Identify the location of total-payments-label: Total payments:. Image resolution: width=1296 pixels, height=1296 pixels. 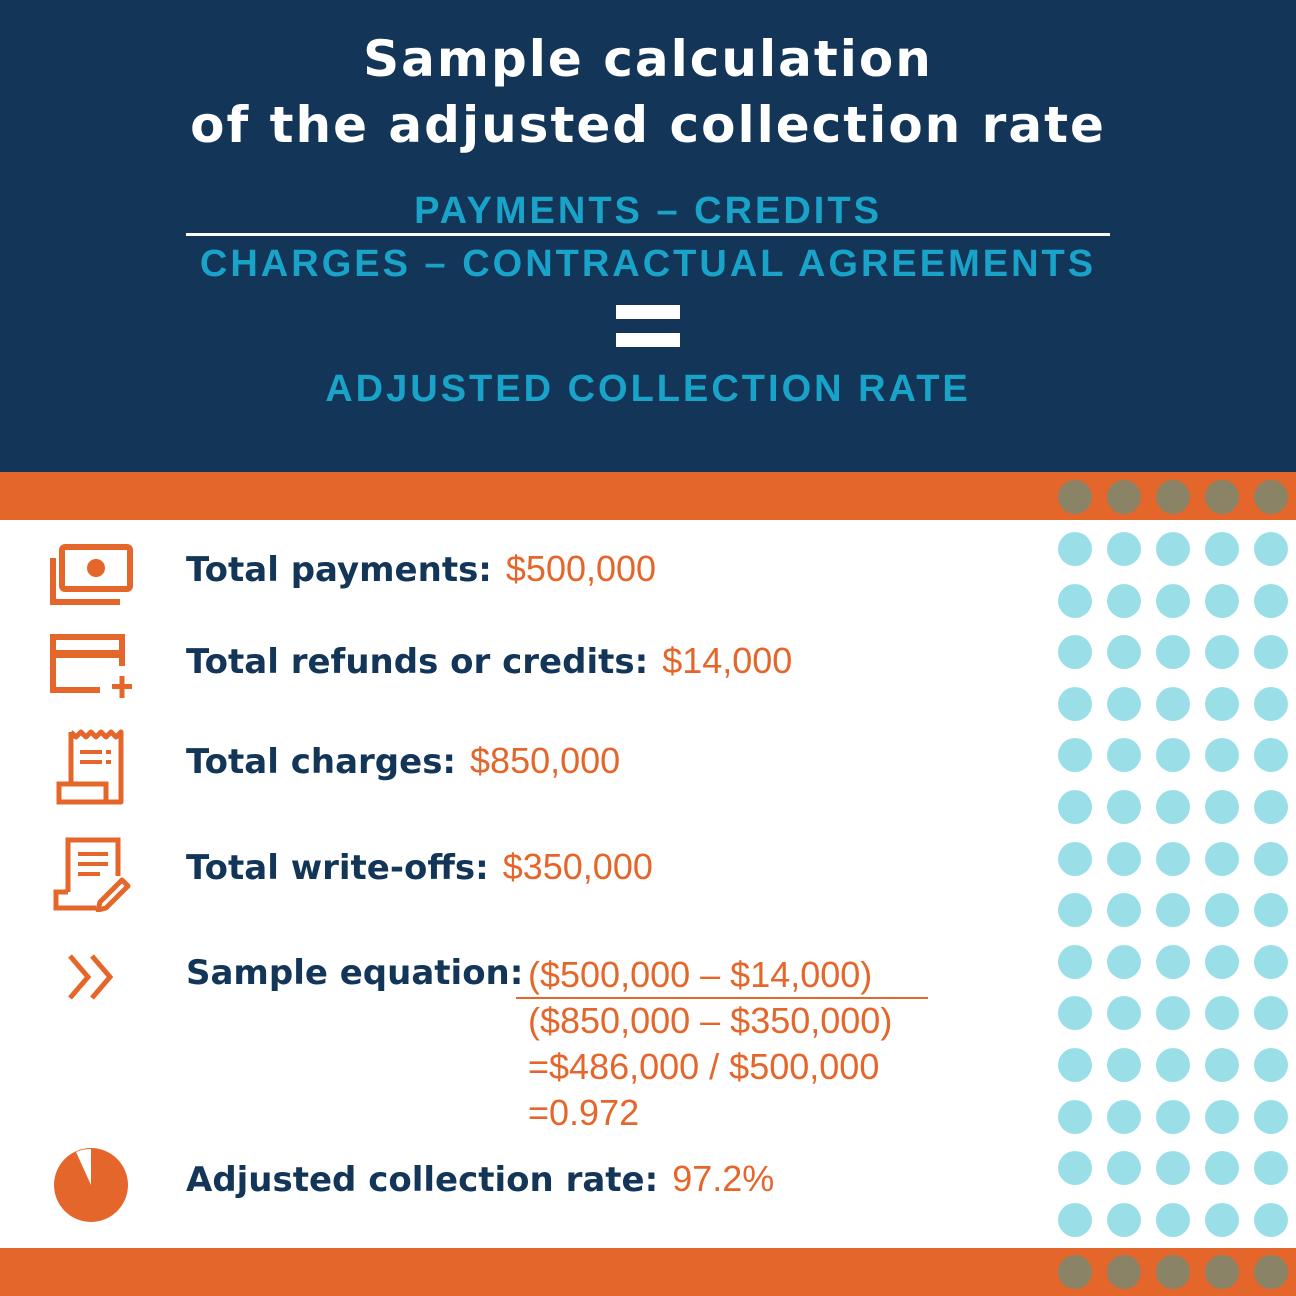
(339, 570).